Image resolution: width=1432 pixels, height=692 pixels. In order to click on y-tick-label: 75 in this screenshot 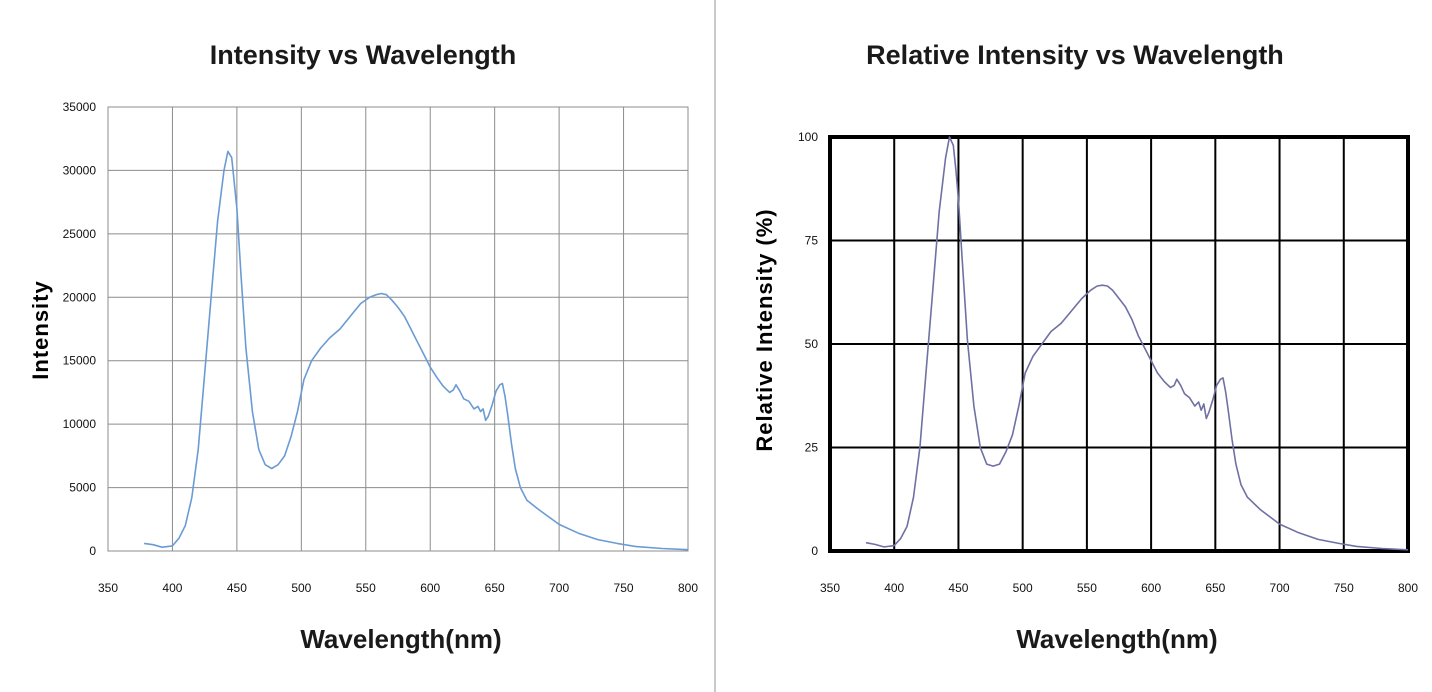, I will do `click(812, 241)`.